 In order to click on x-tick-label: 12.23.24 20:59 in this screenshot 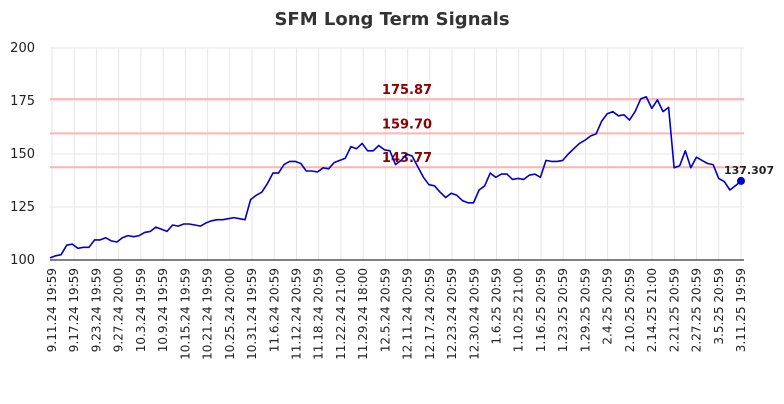, I will do `click(452, 314)`.